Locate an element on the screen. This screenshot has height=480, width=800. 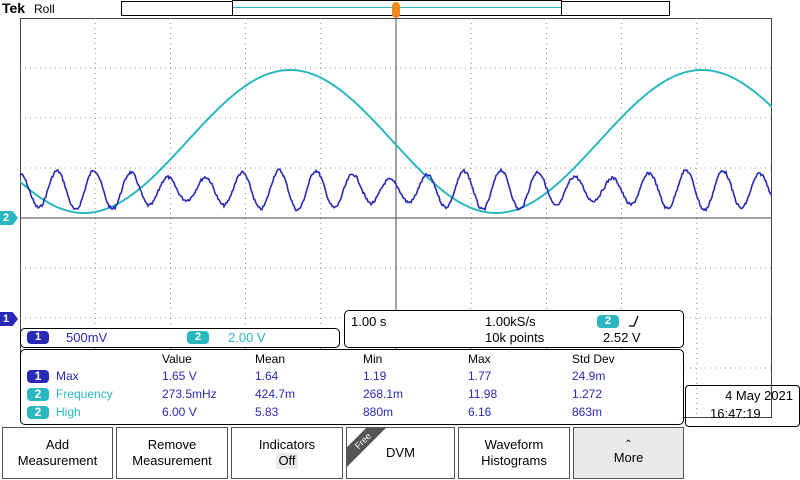
button-label: Remove is located at coordinates (172, 444).